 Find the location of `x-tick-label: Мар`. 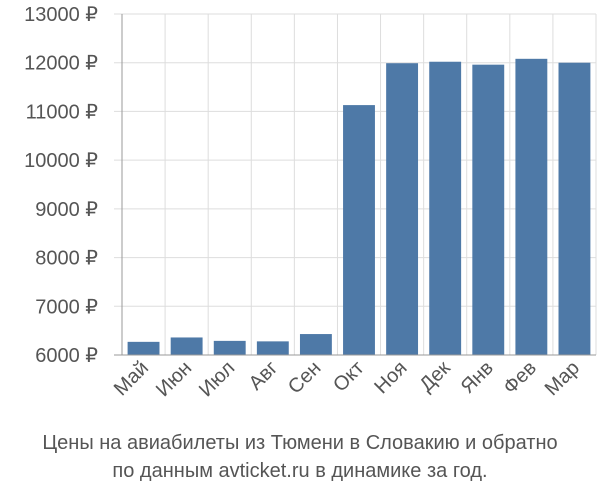

x-tick-label: Мар is located at coordinates (562, 378).